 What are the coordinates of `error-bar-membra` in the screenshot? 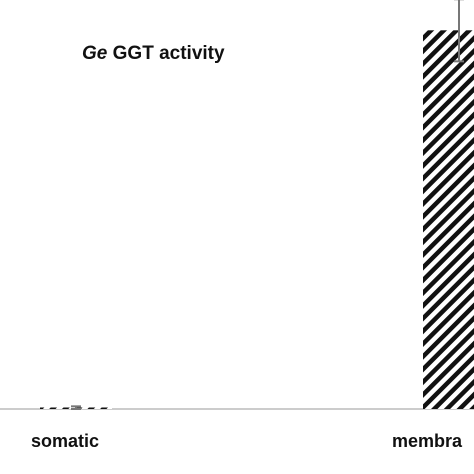 It's located at (459, 31).